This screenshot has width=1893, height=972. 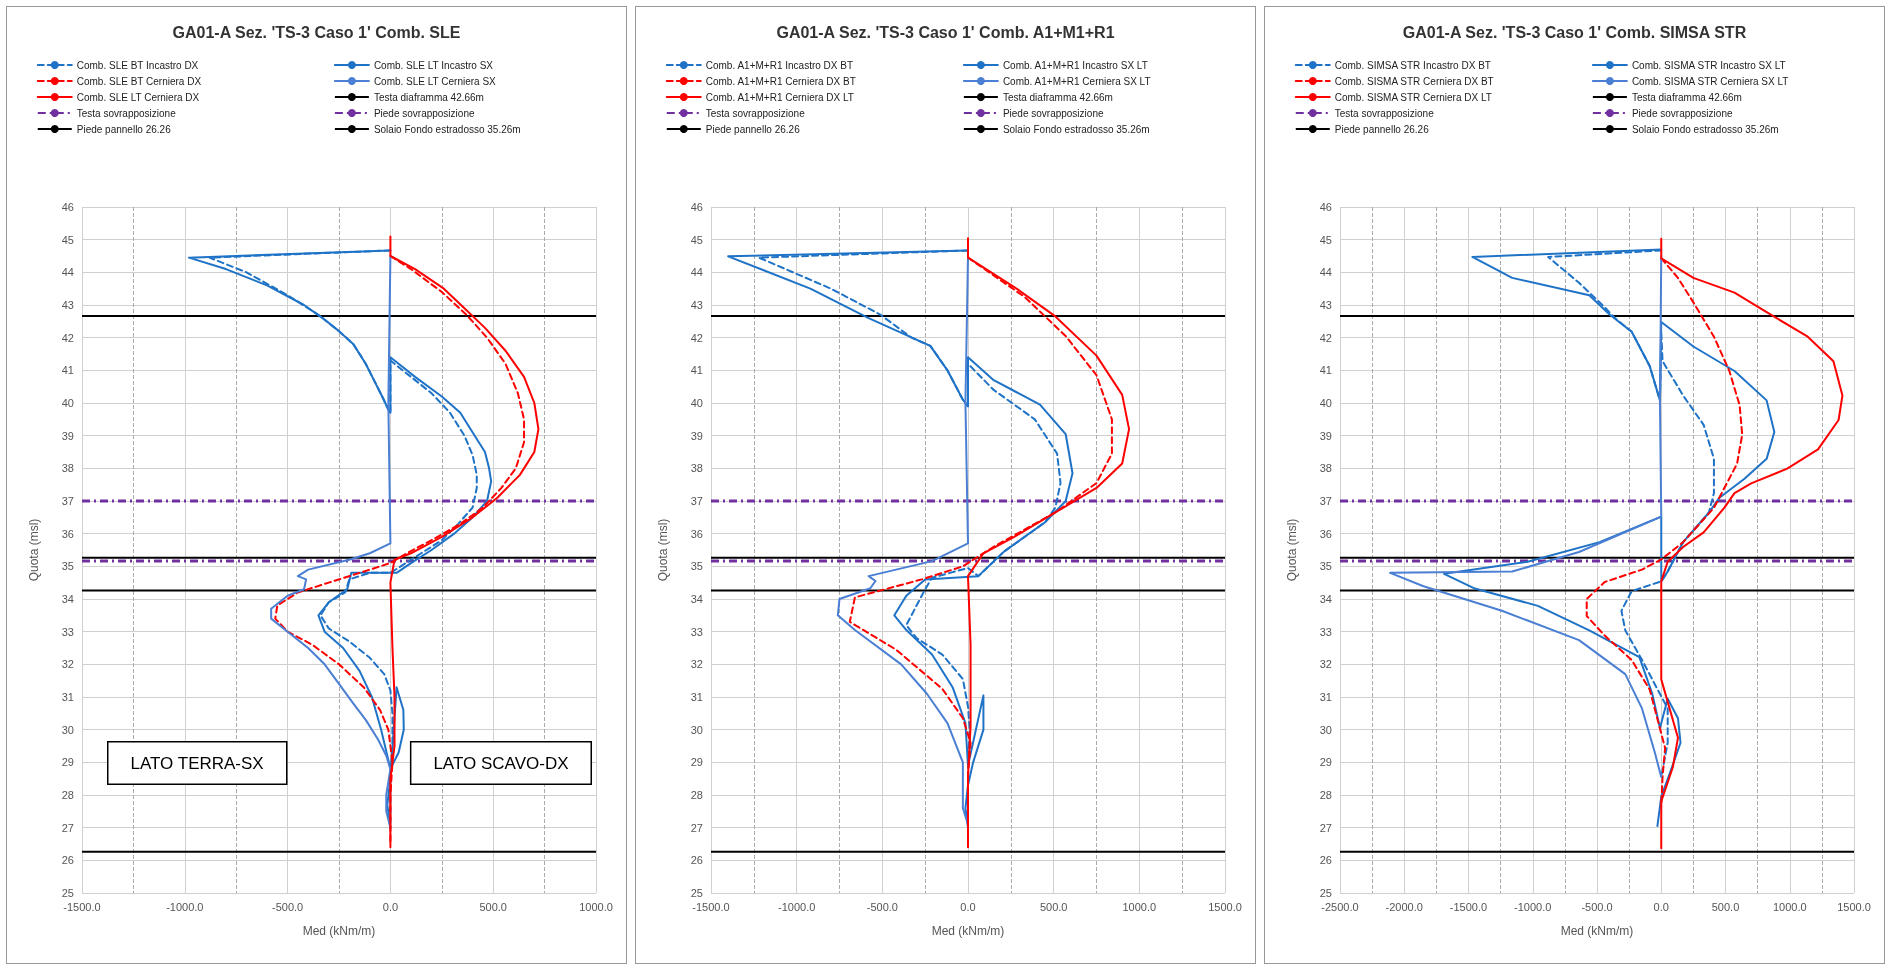 I want to click on legend-label: Comb. A1+M+R1 Incastro SX LT, so click(x=1075, y=65).